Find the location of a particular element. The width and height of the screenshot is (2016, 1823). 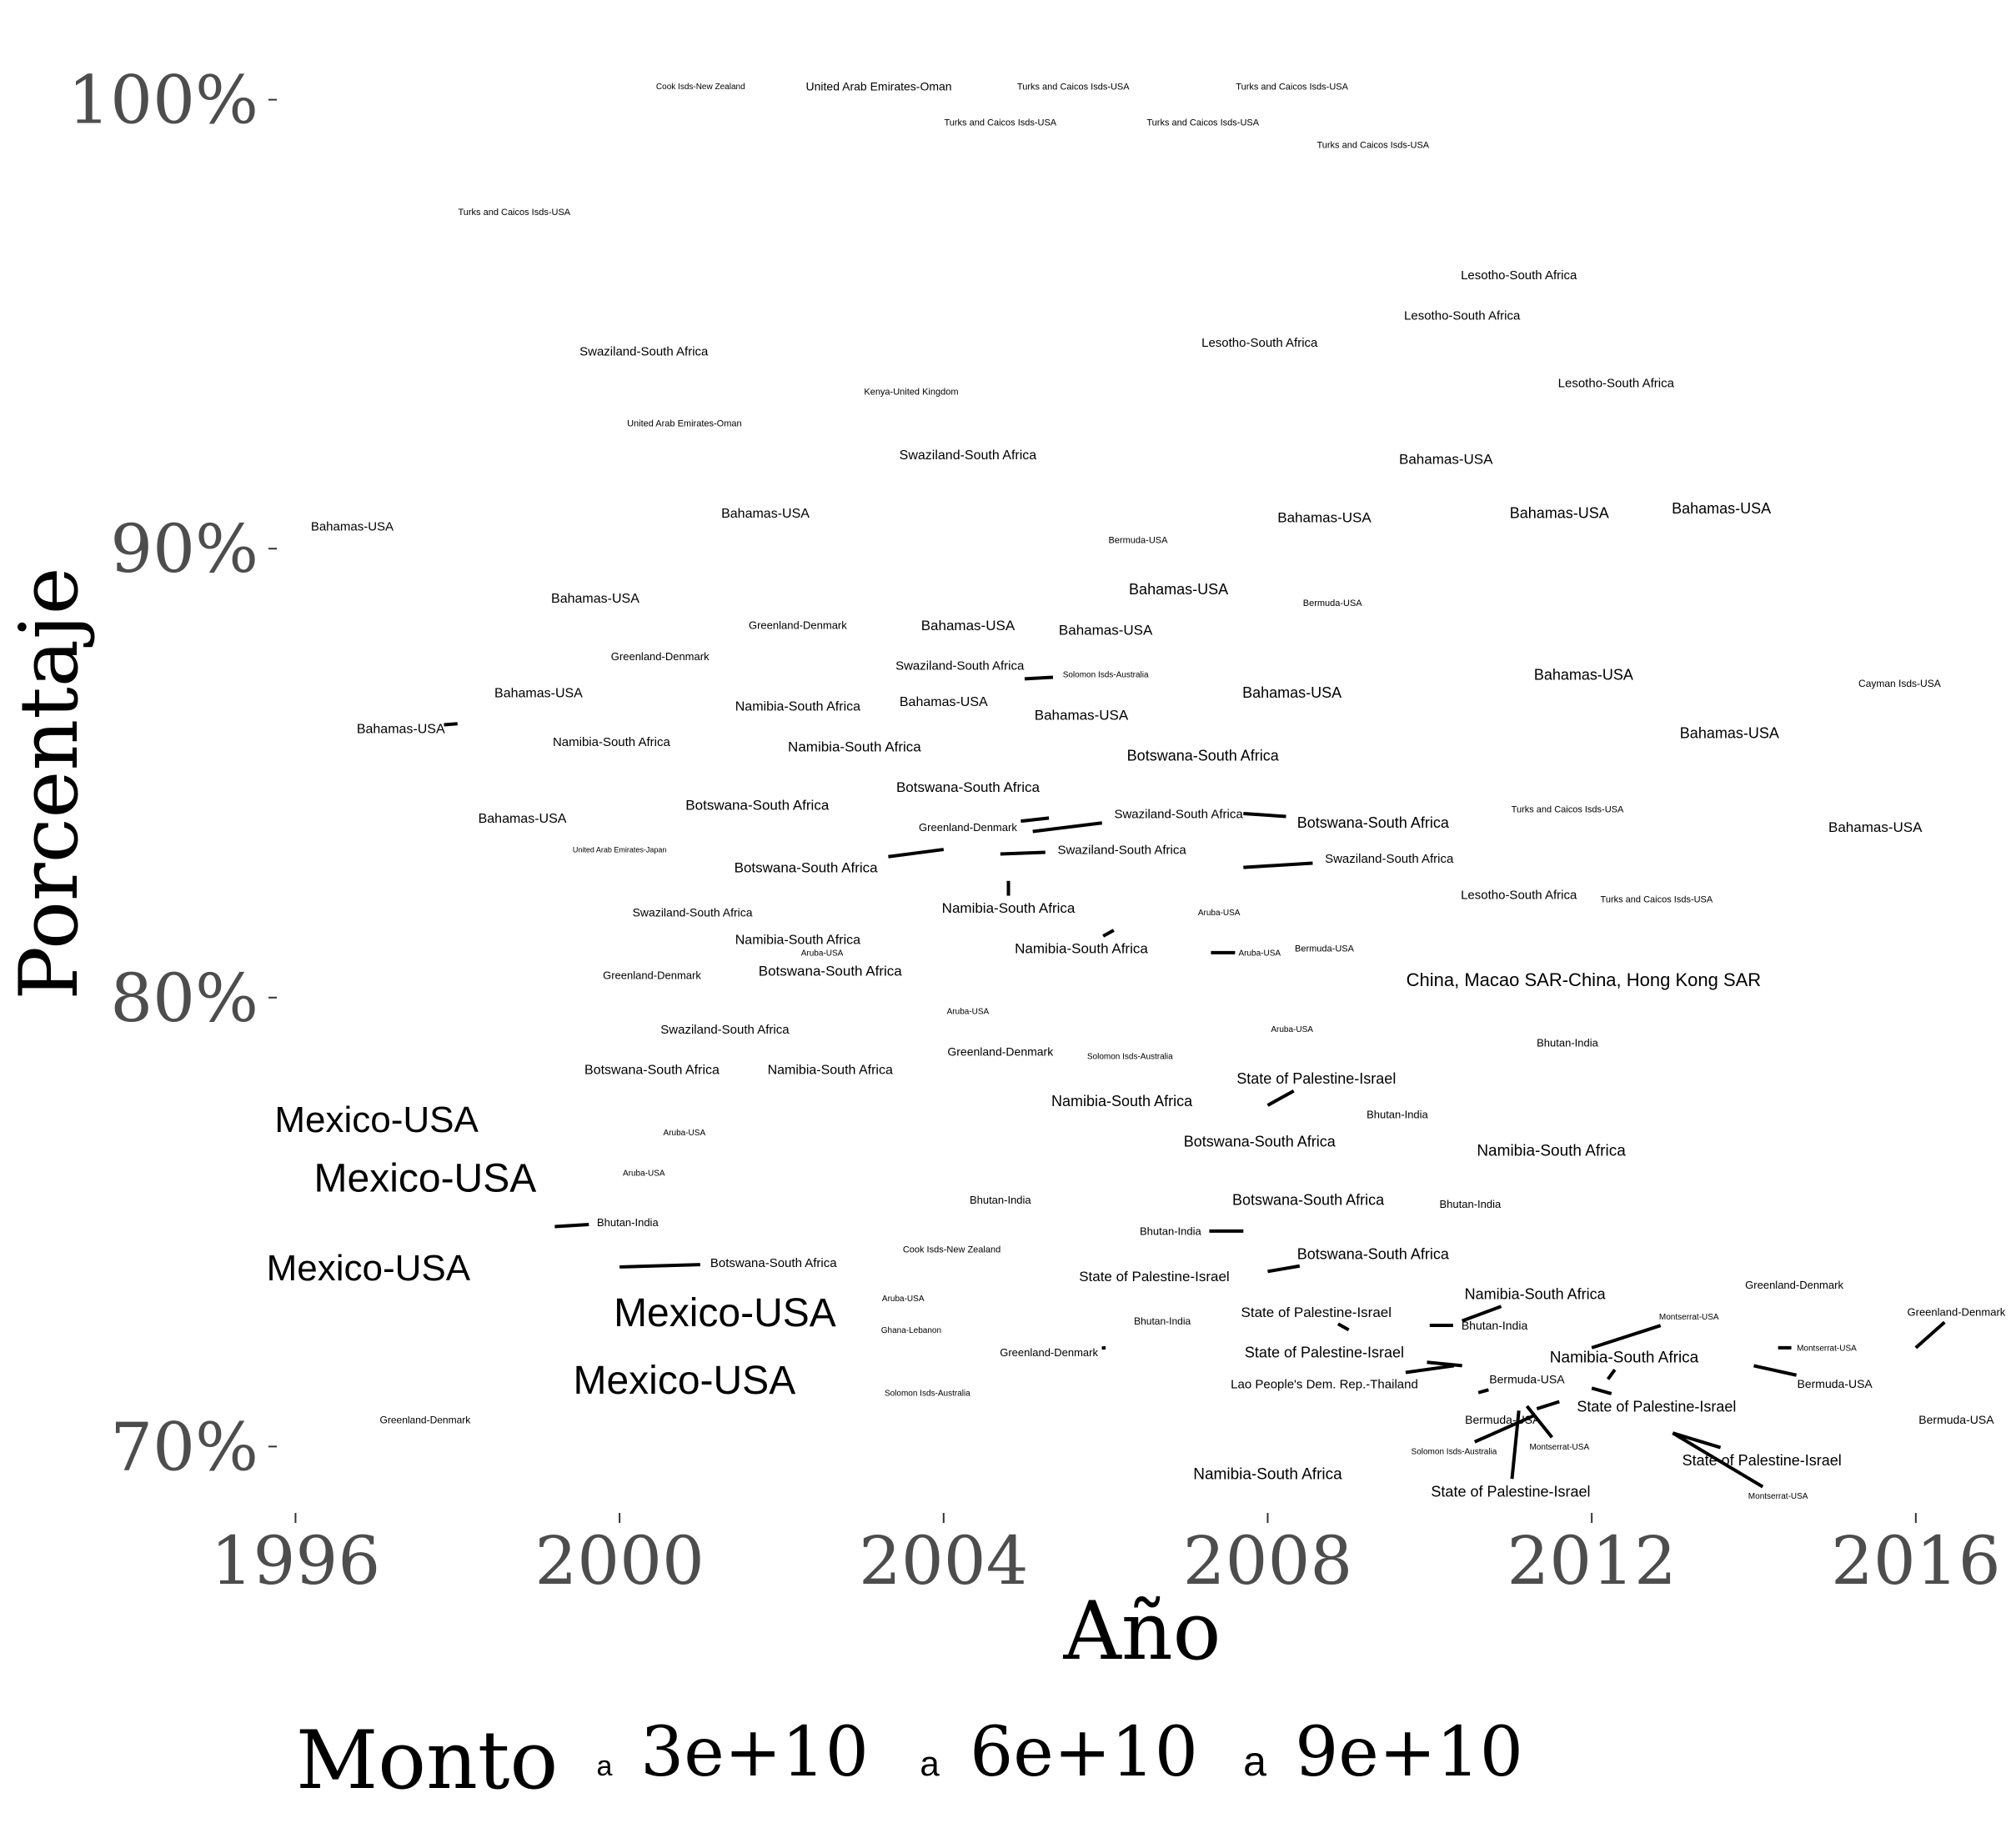

x-tick-label: 1996 is located at coordinates (296, 1561).